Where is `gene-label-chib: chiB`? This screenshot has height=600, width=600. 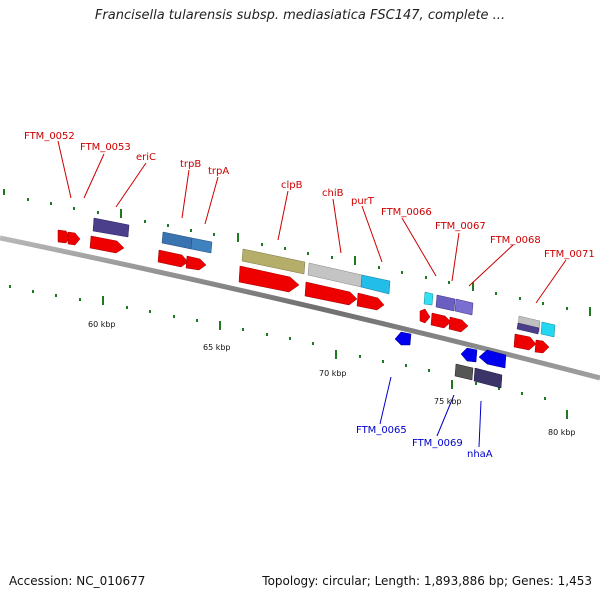
gene-label-chib: chiB is located at coordinates (333, 193).